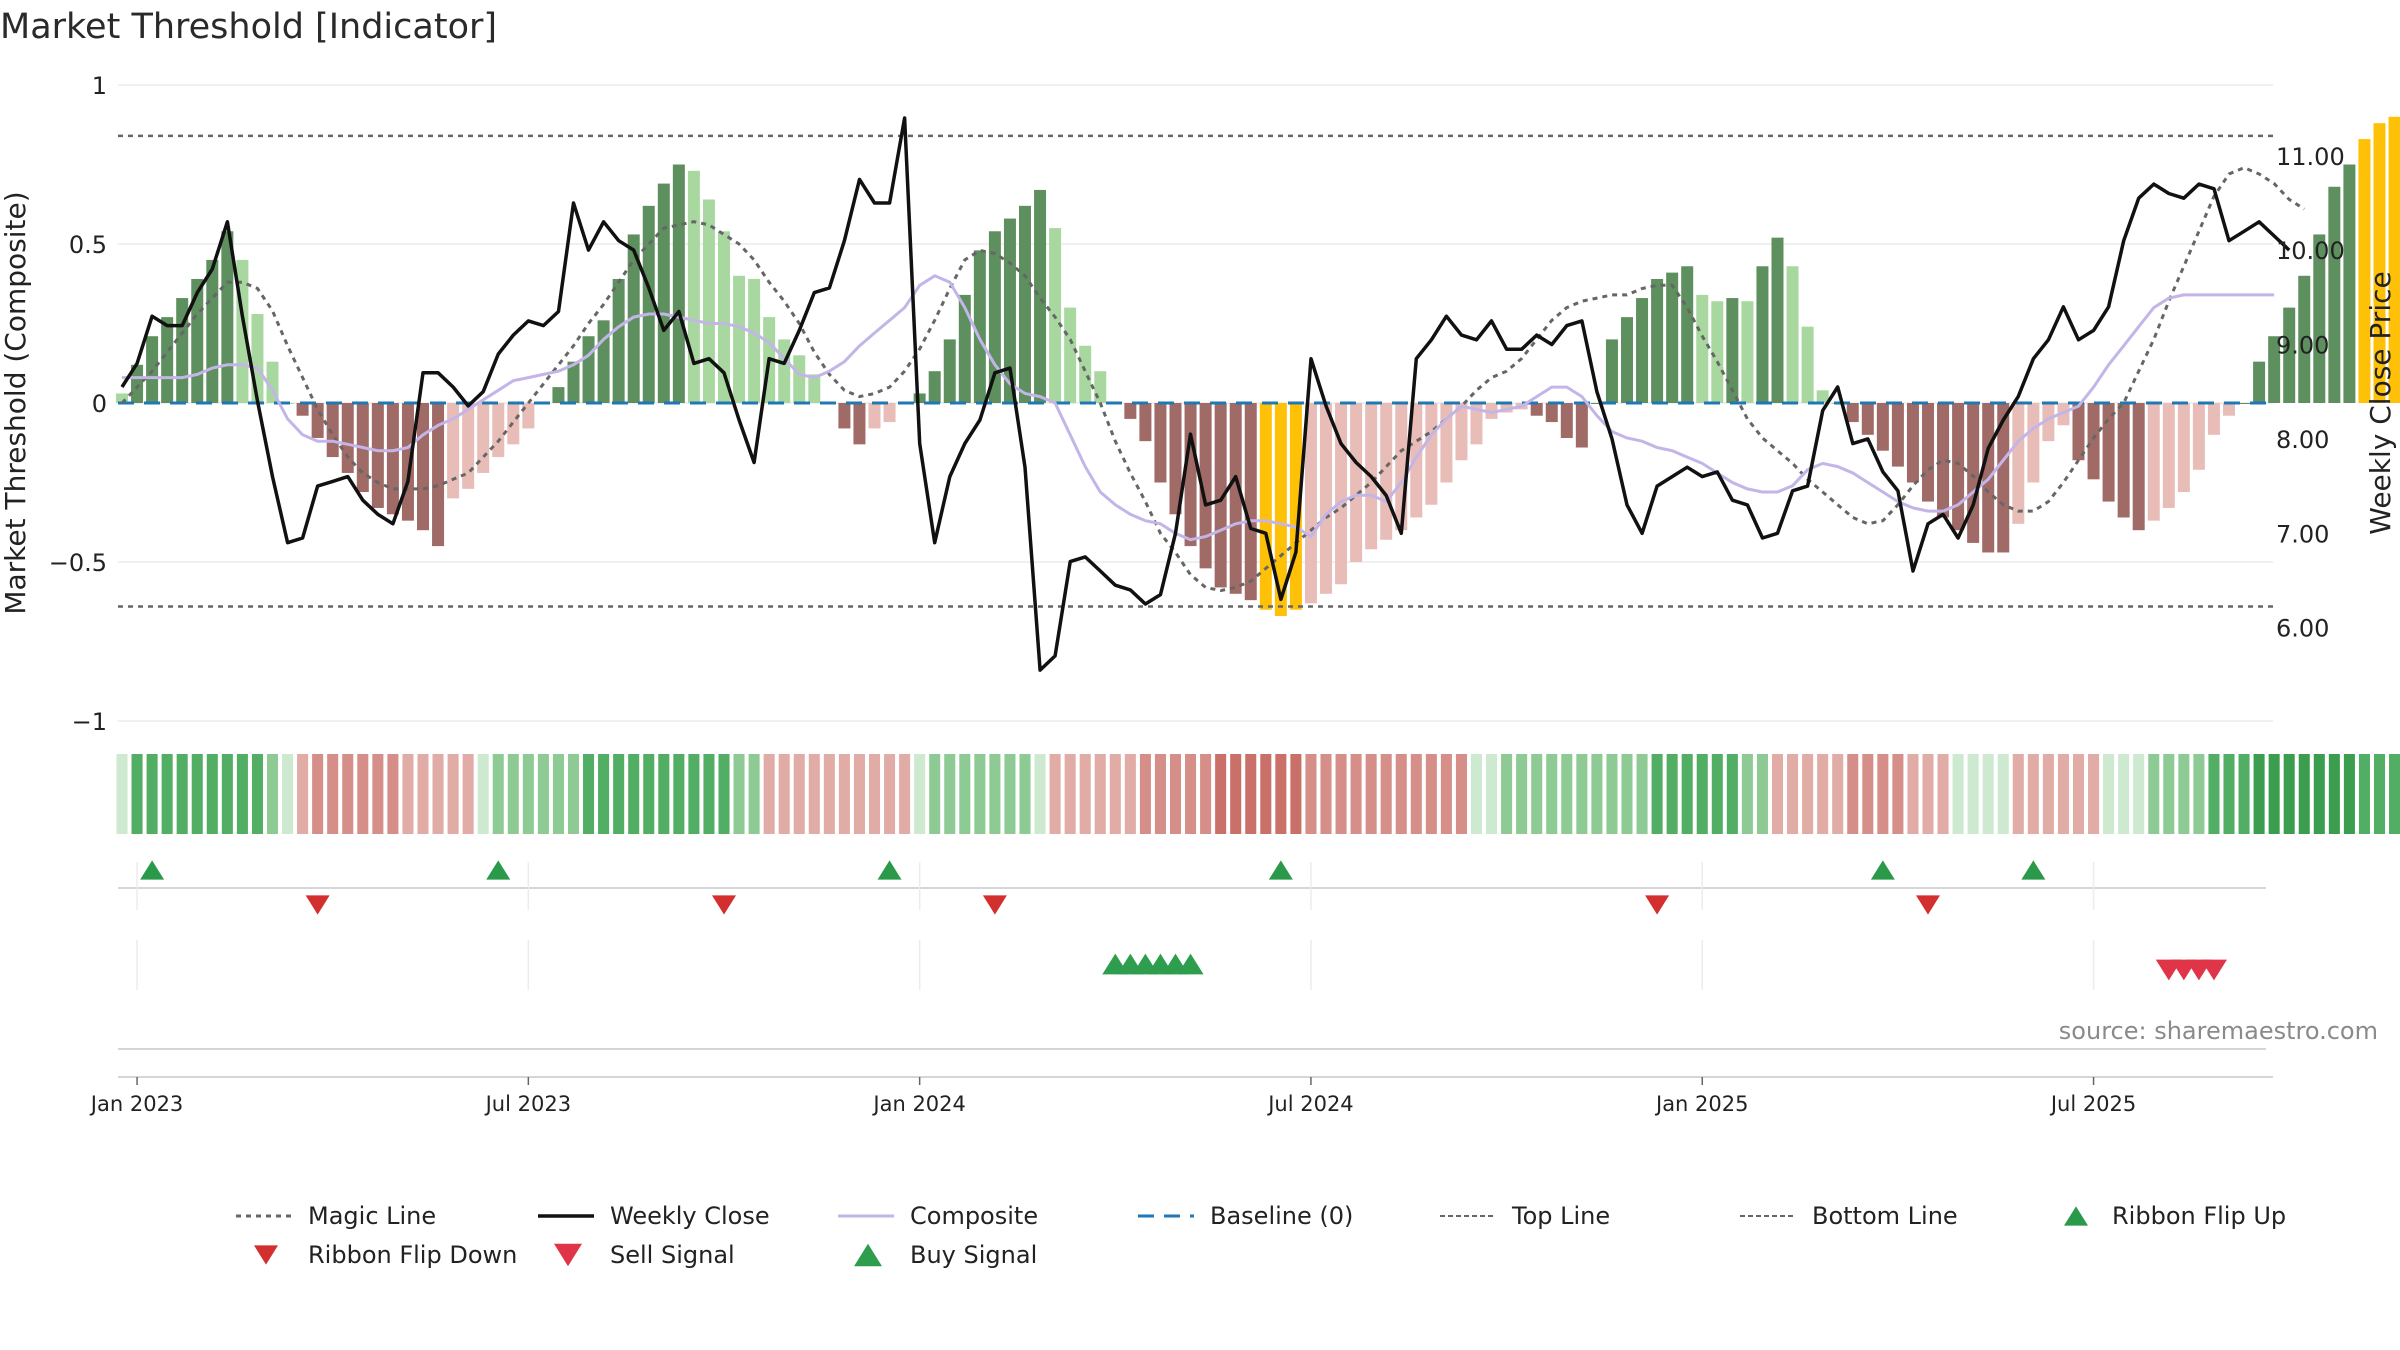 The width and height of the screenshot is (2400, 1350). I want to click on x-tick-label: Jan 2023, so click(136, 1104).